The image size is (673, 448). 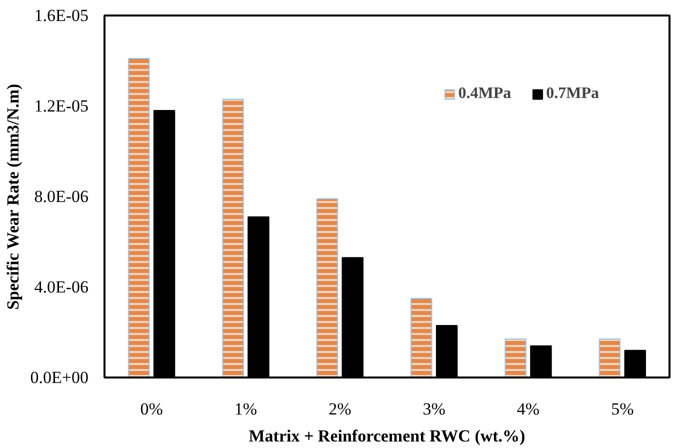 What do you see at coordinates (246, 409) in the screenshot?
I see `x-tick-label: 1%` at bounding box center [246, 409].